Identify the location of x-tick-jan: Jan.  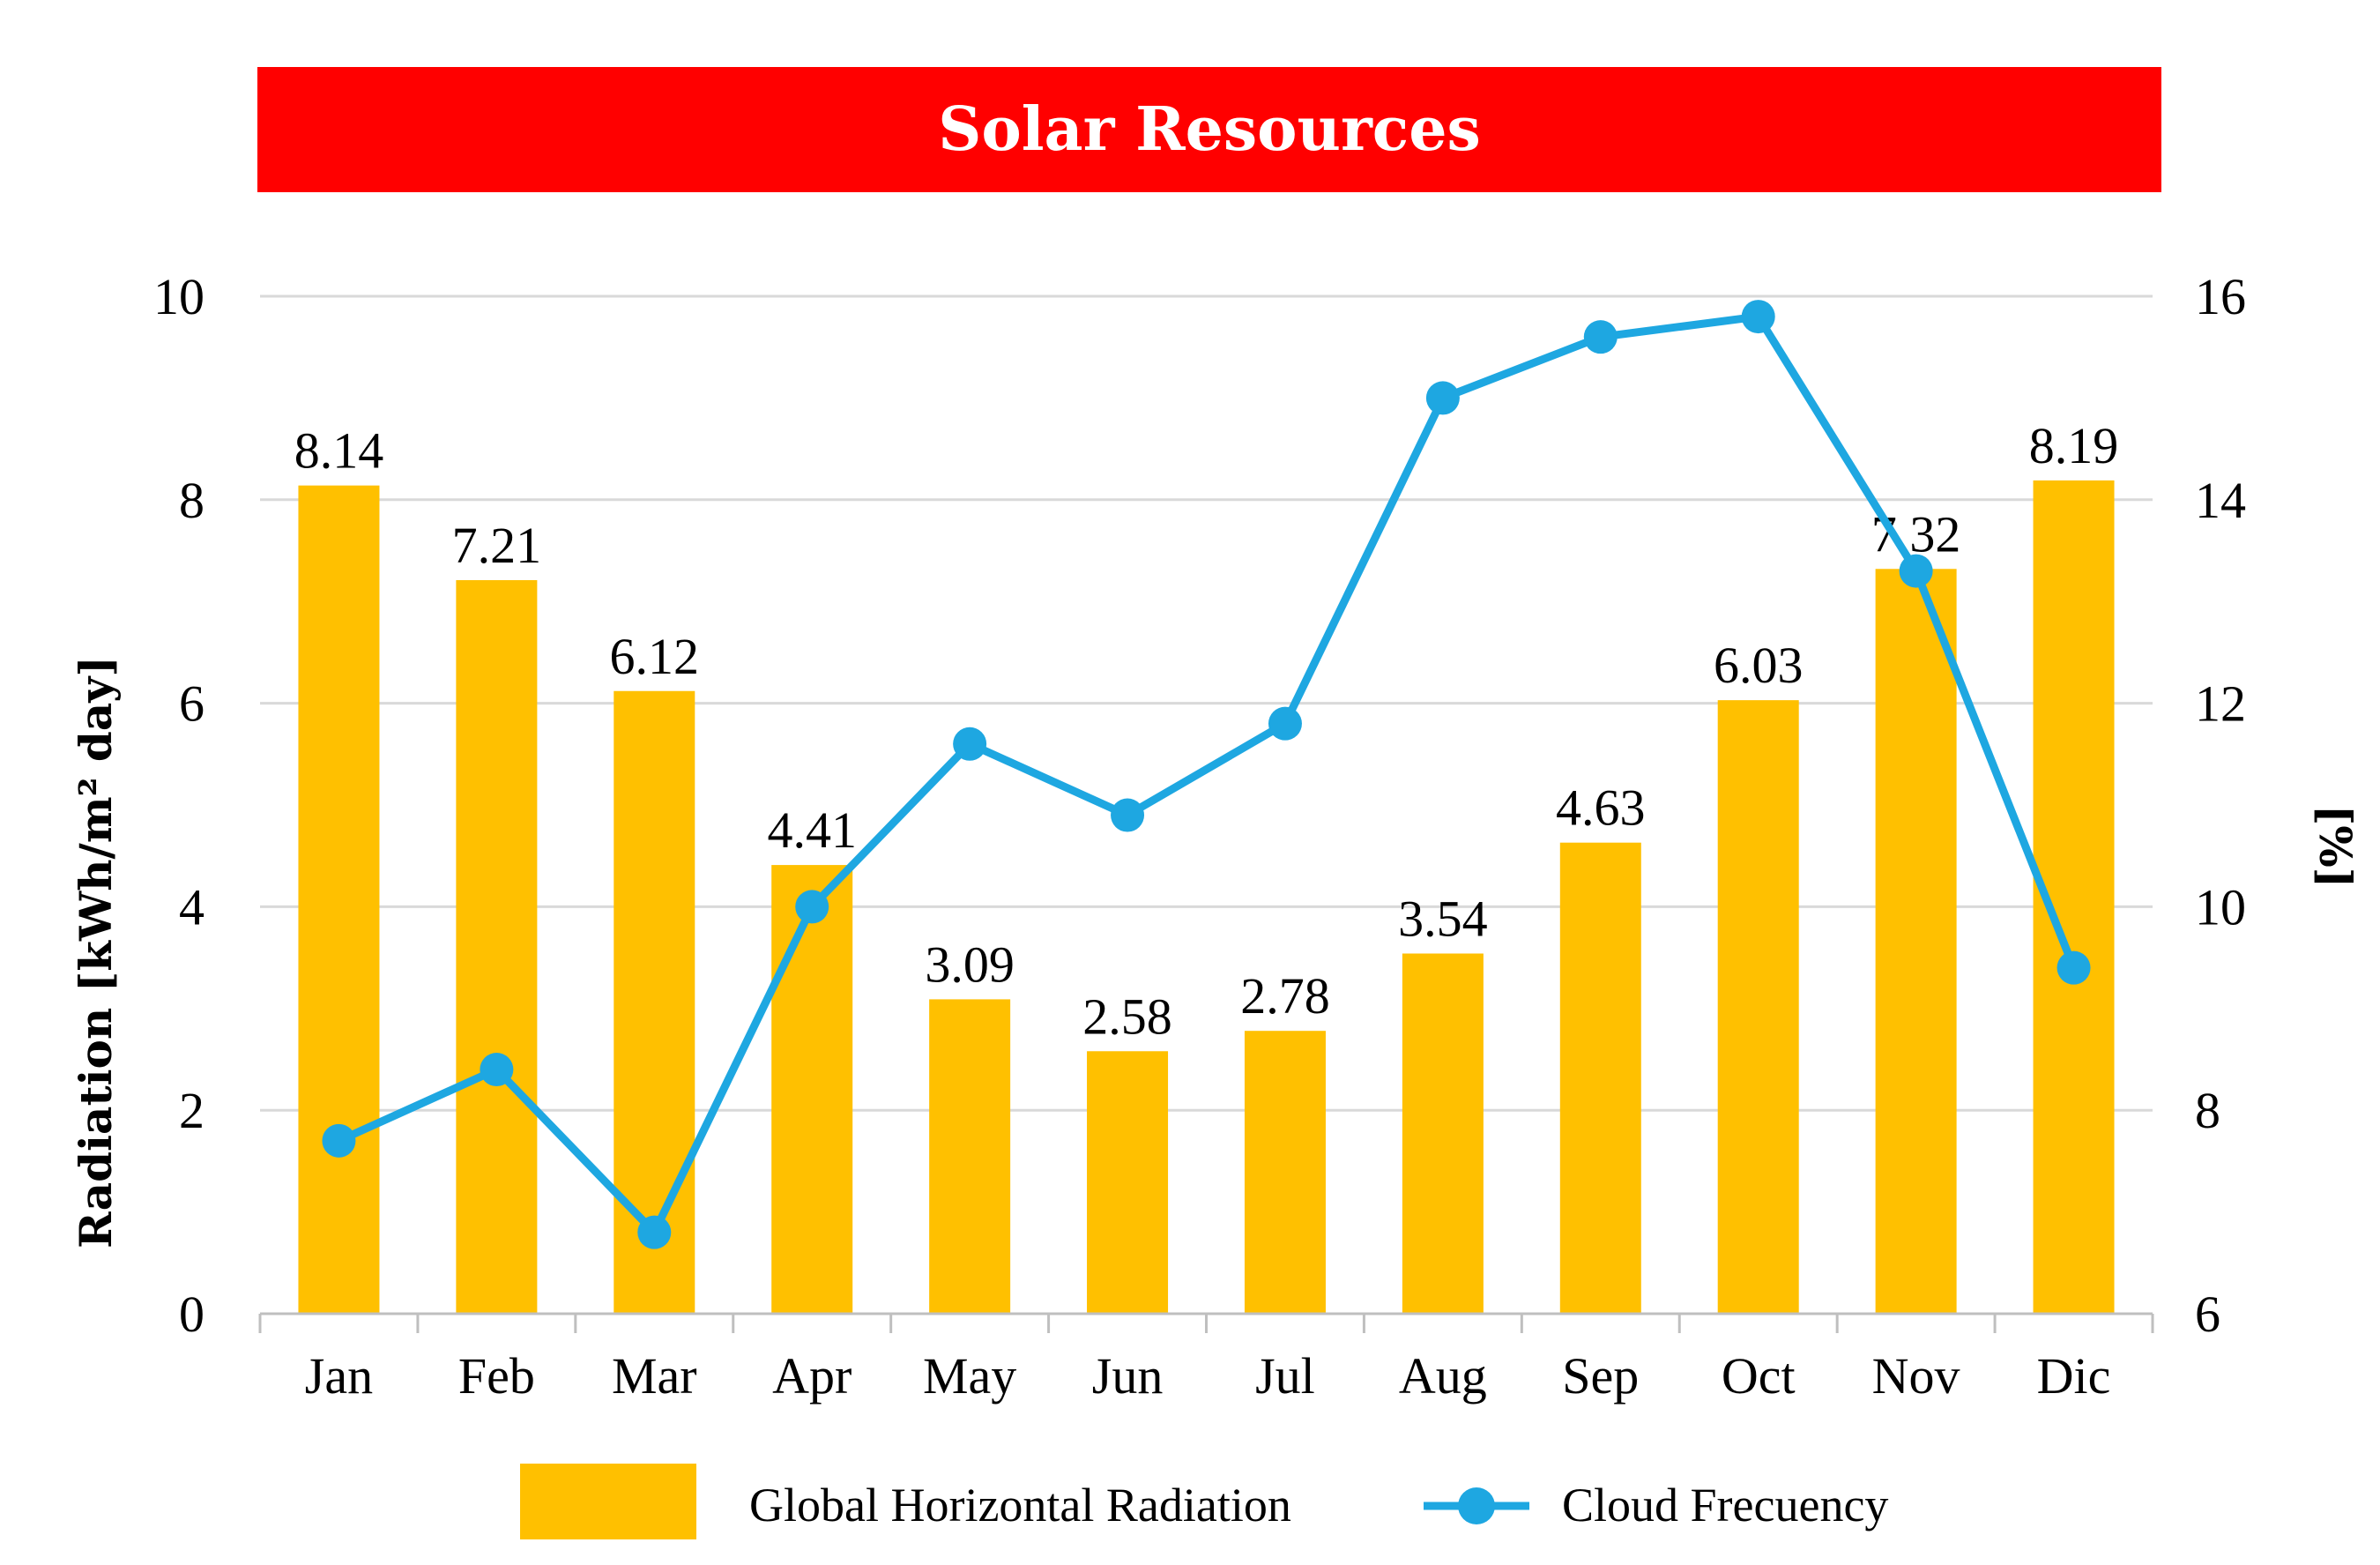
(339, 1376).